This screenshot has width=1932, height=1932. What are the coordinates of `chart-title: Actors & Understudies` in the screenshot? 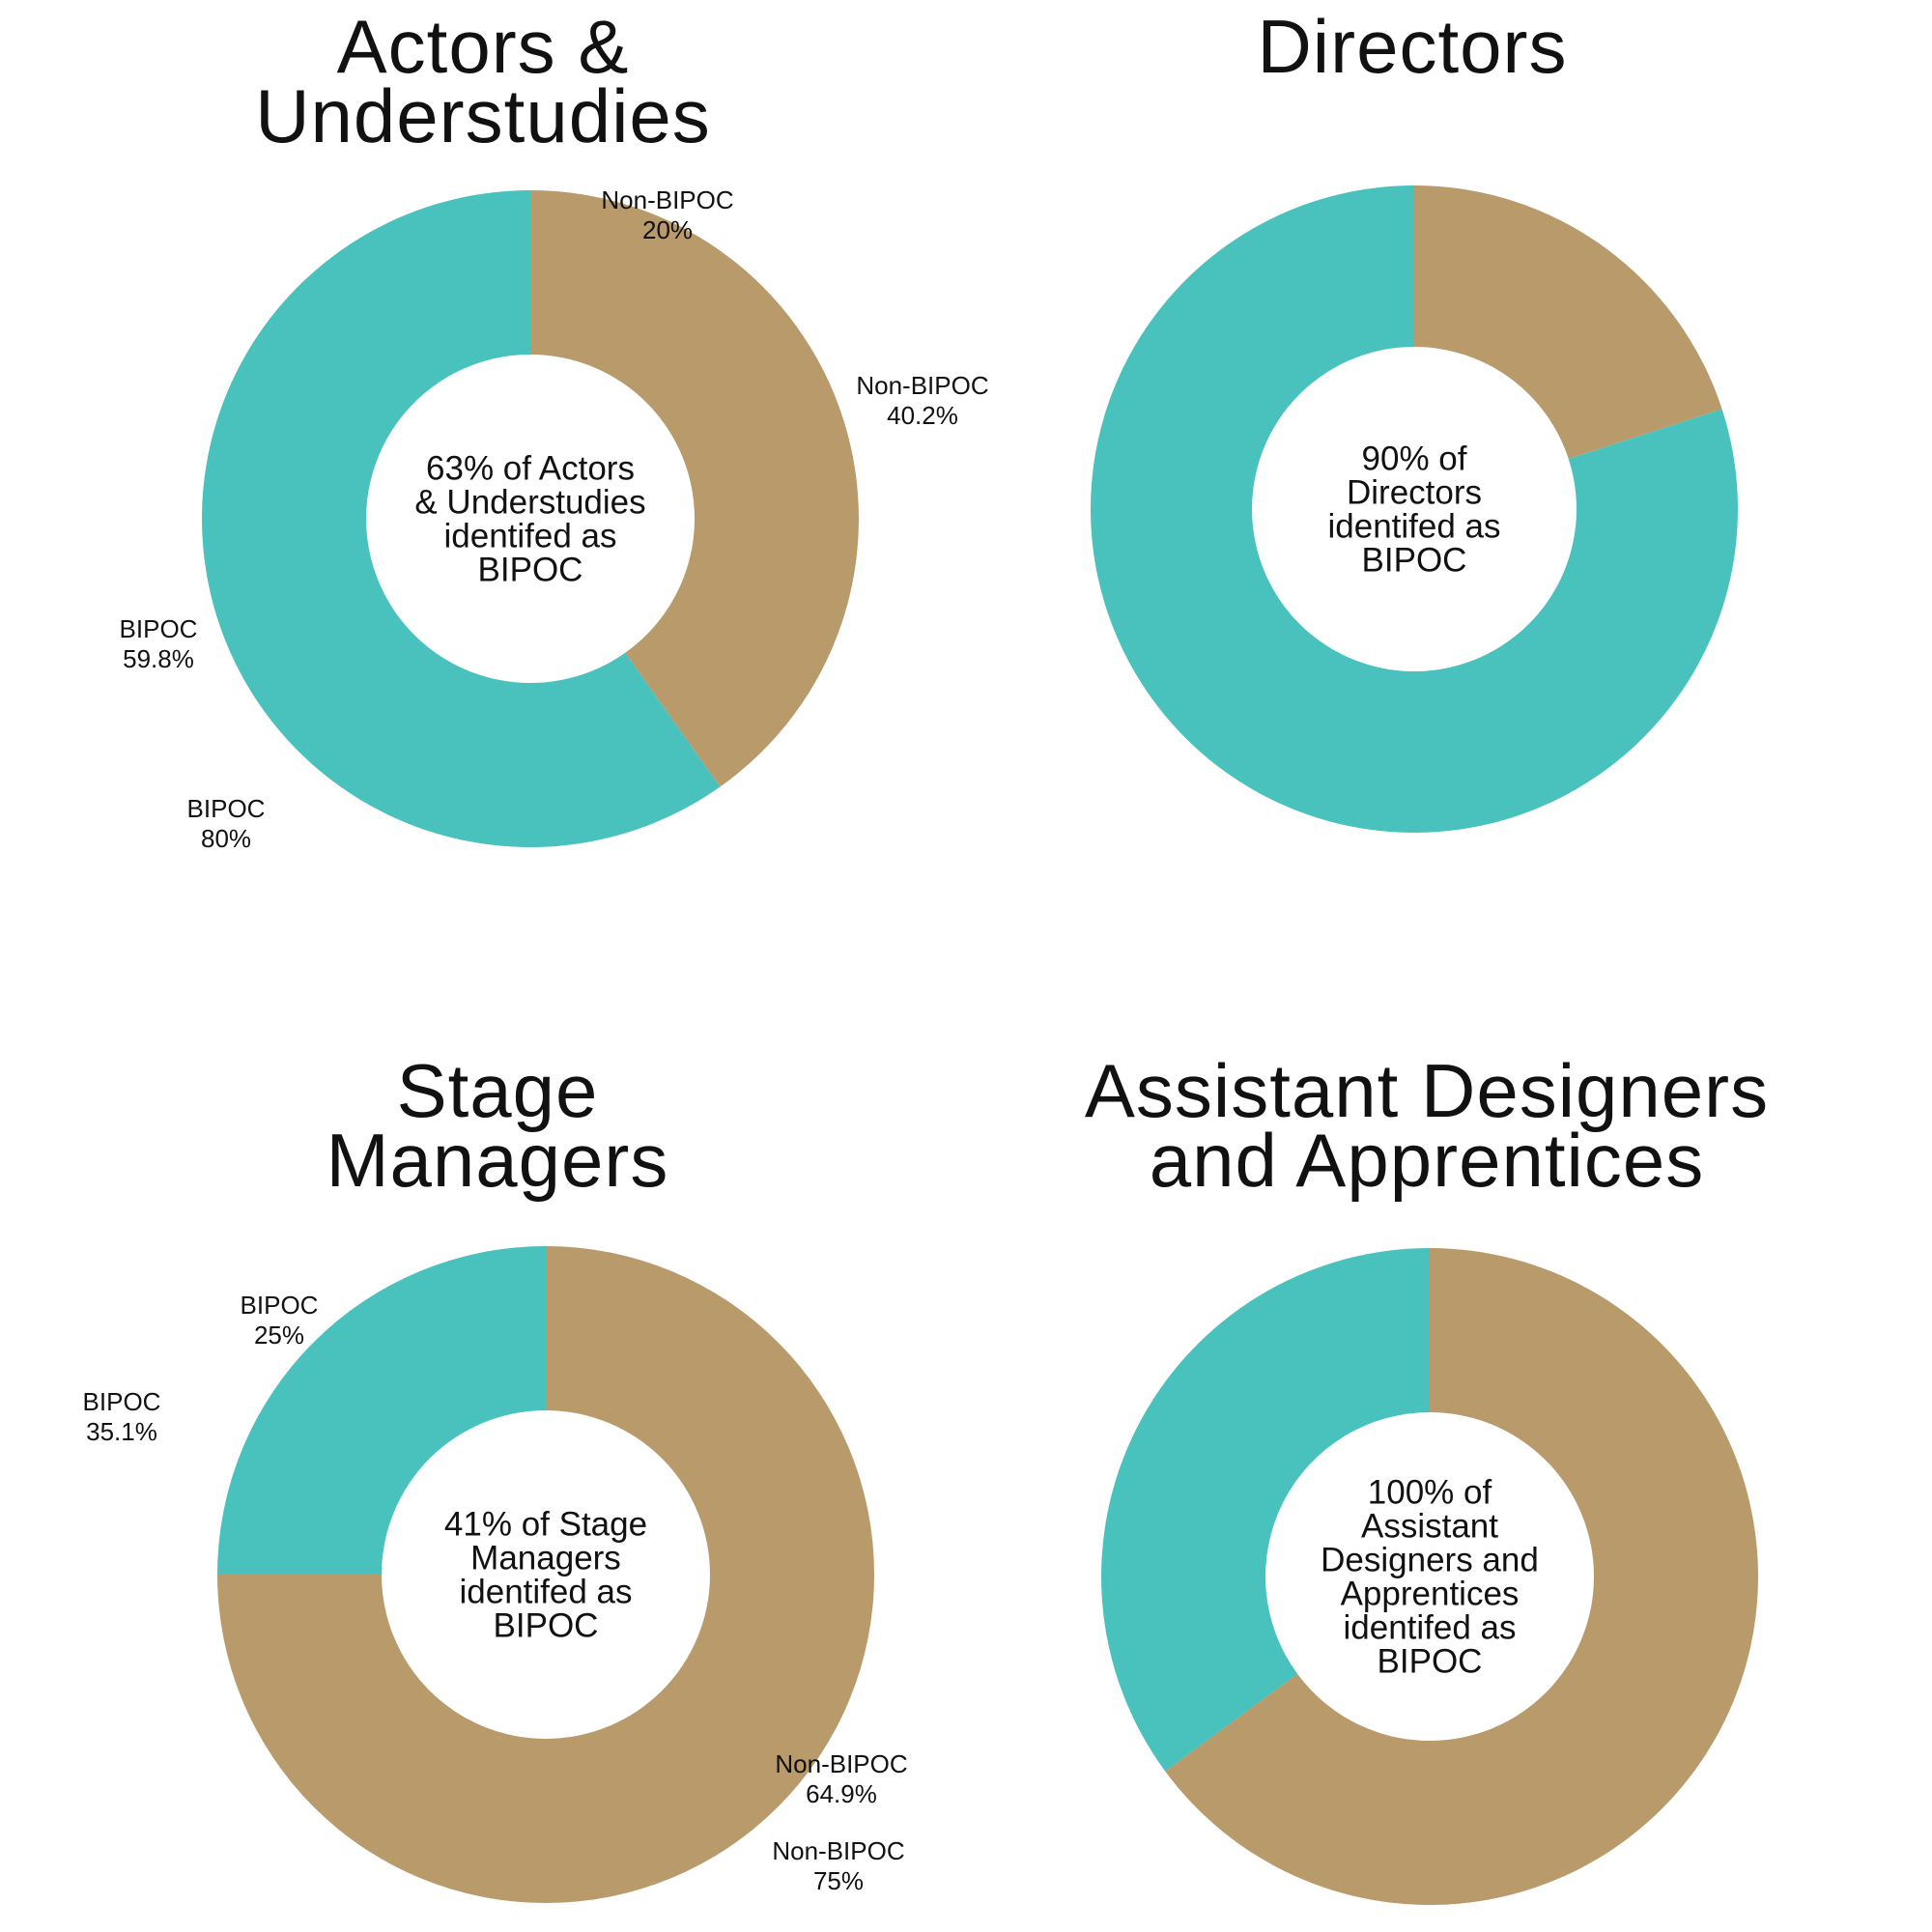 It's located at (483, 81).